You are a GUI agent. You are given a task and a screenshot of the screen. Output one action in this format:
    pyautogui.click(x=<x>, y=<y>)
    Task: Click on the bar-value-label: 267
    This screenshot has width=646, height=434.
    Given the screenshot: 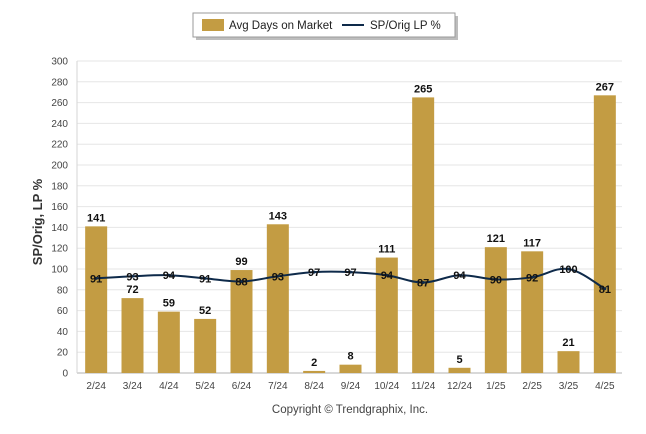 What is the action you would take?
    pyautogui.click(x=605, y=87)
    